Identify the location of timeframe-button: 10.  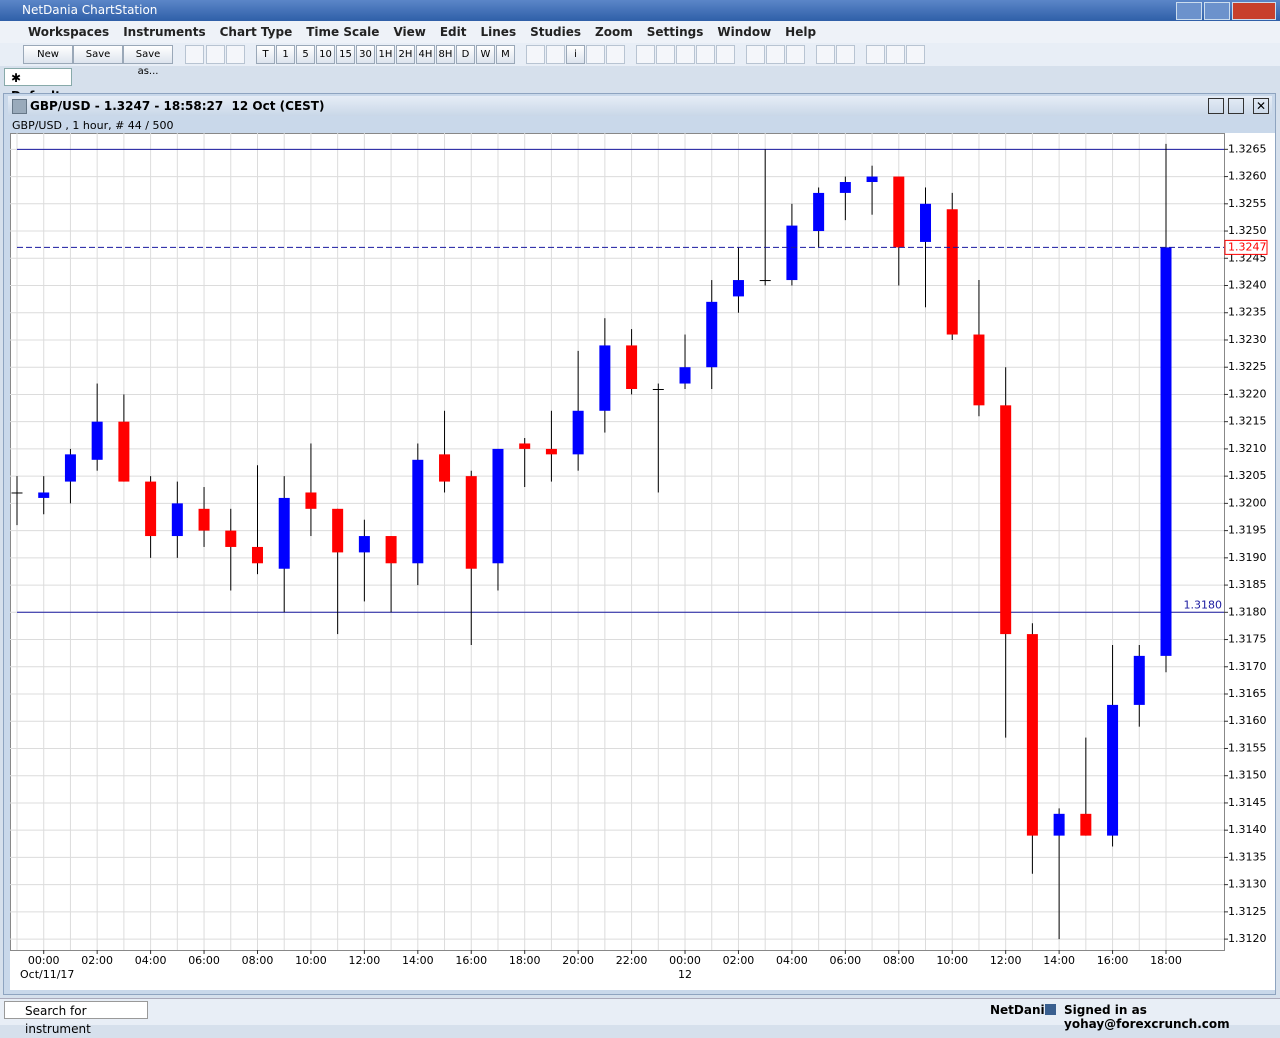
(325, 54).